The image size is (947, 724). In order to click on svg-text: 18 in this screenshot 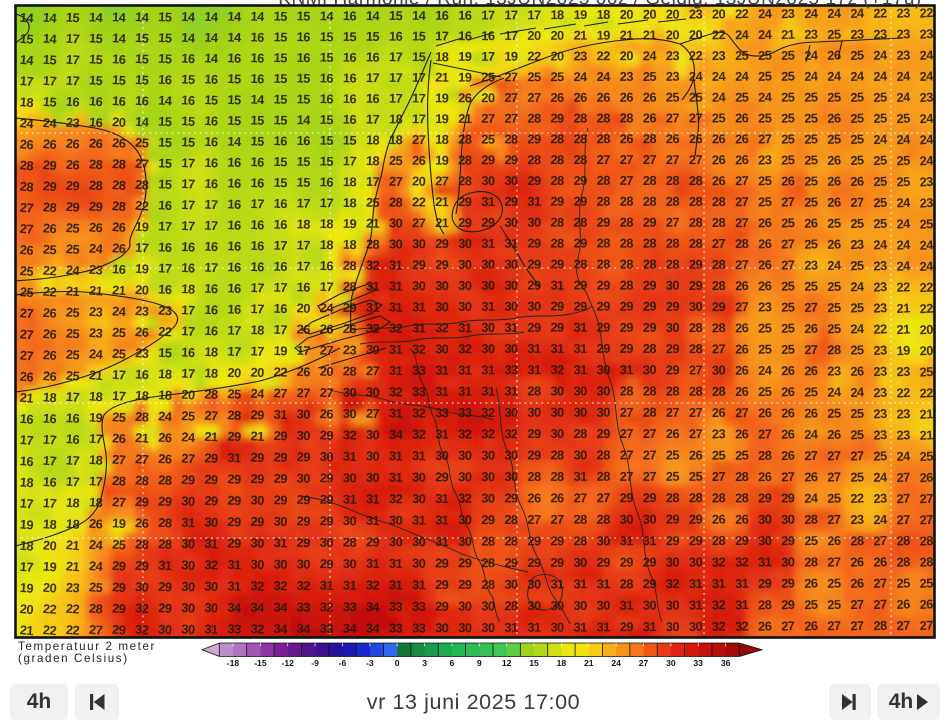, I will do `click(396, 118)`.